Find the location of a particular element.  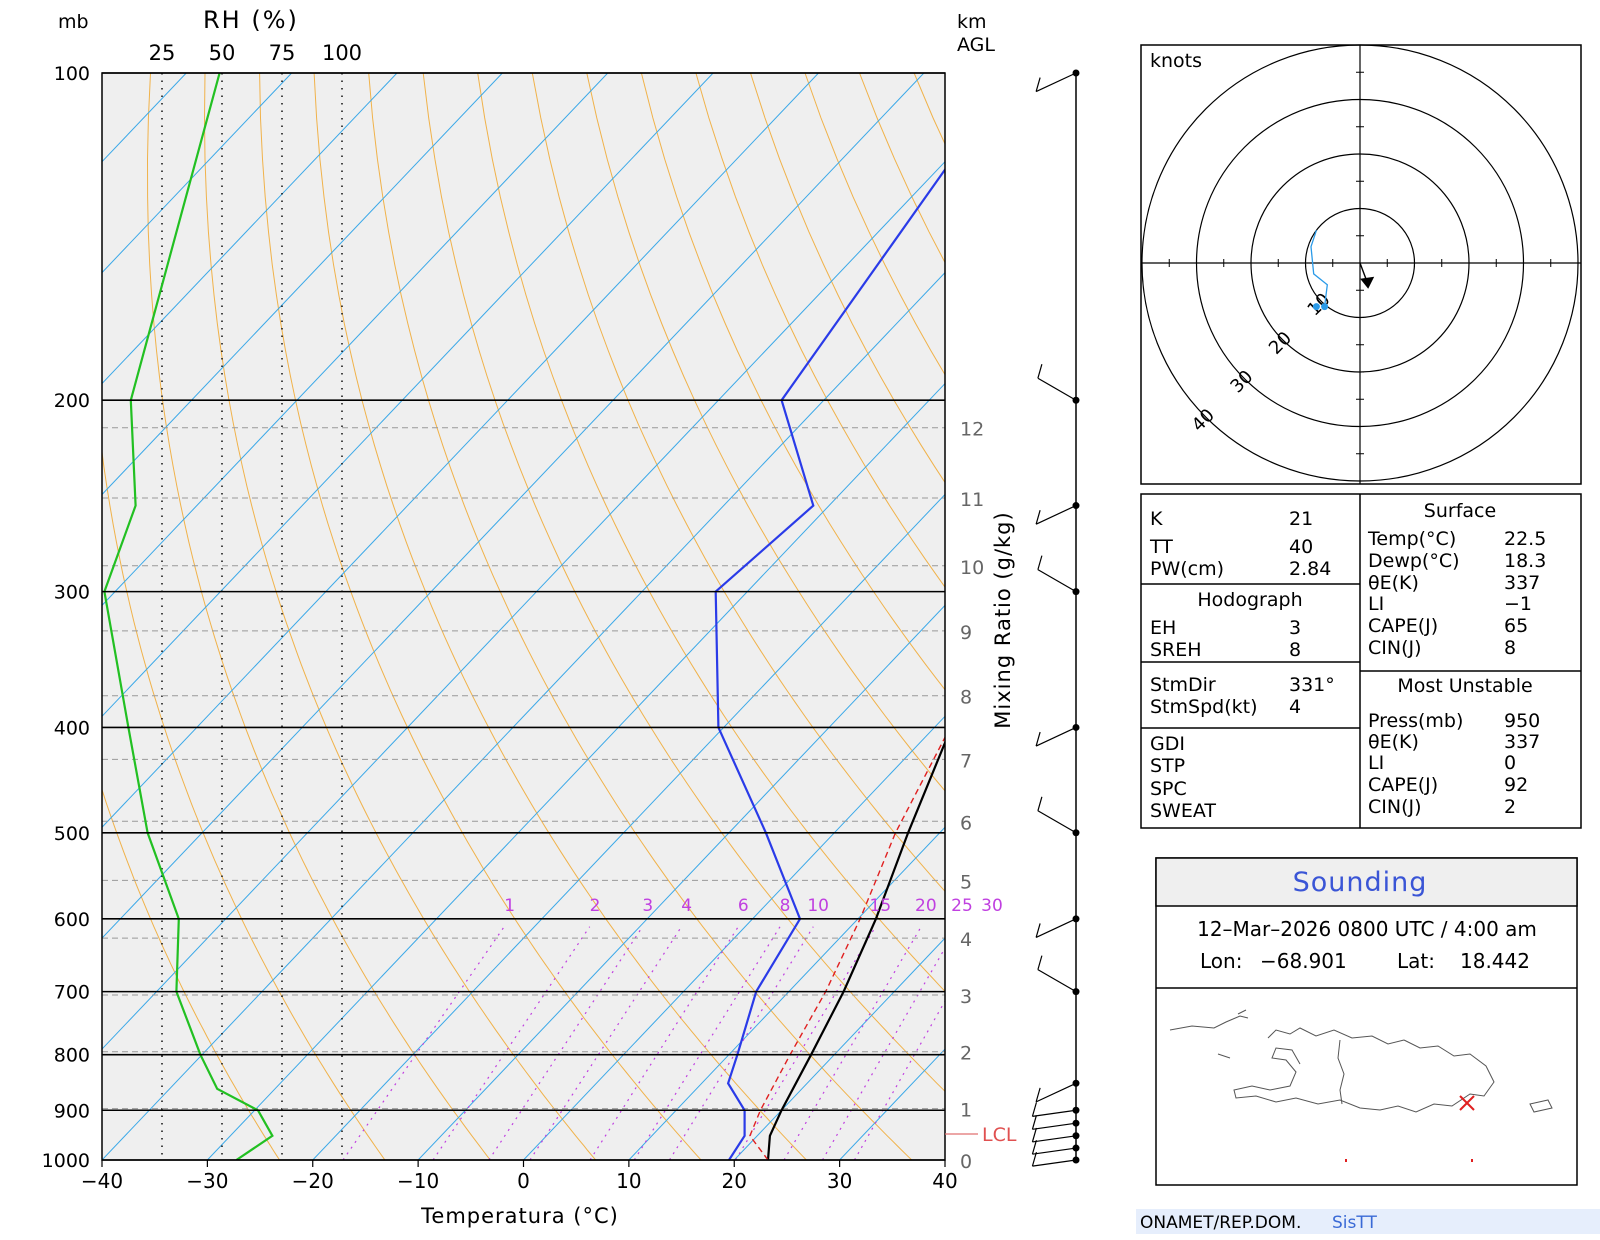

surface-label-cin: CIN(J) is located at coordinates (1395, 648).